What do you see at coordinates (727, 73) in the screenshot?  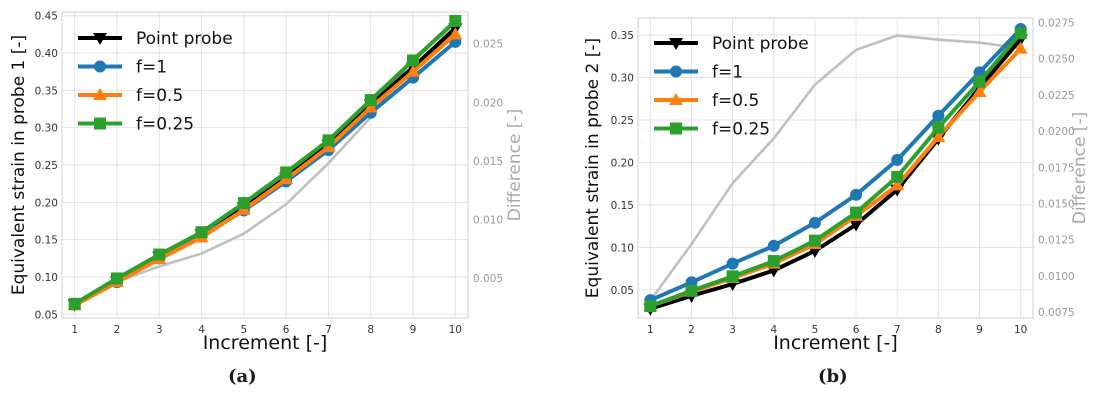 I see `legend-label: f=1` at bounding box center [727, 73].